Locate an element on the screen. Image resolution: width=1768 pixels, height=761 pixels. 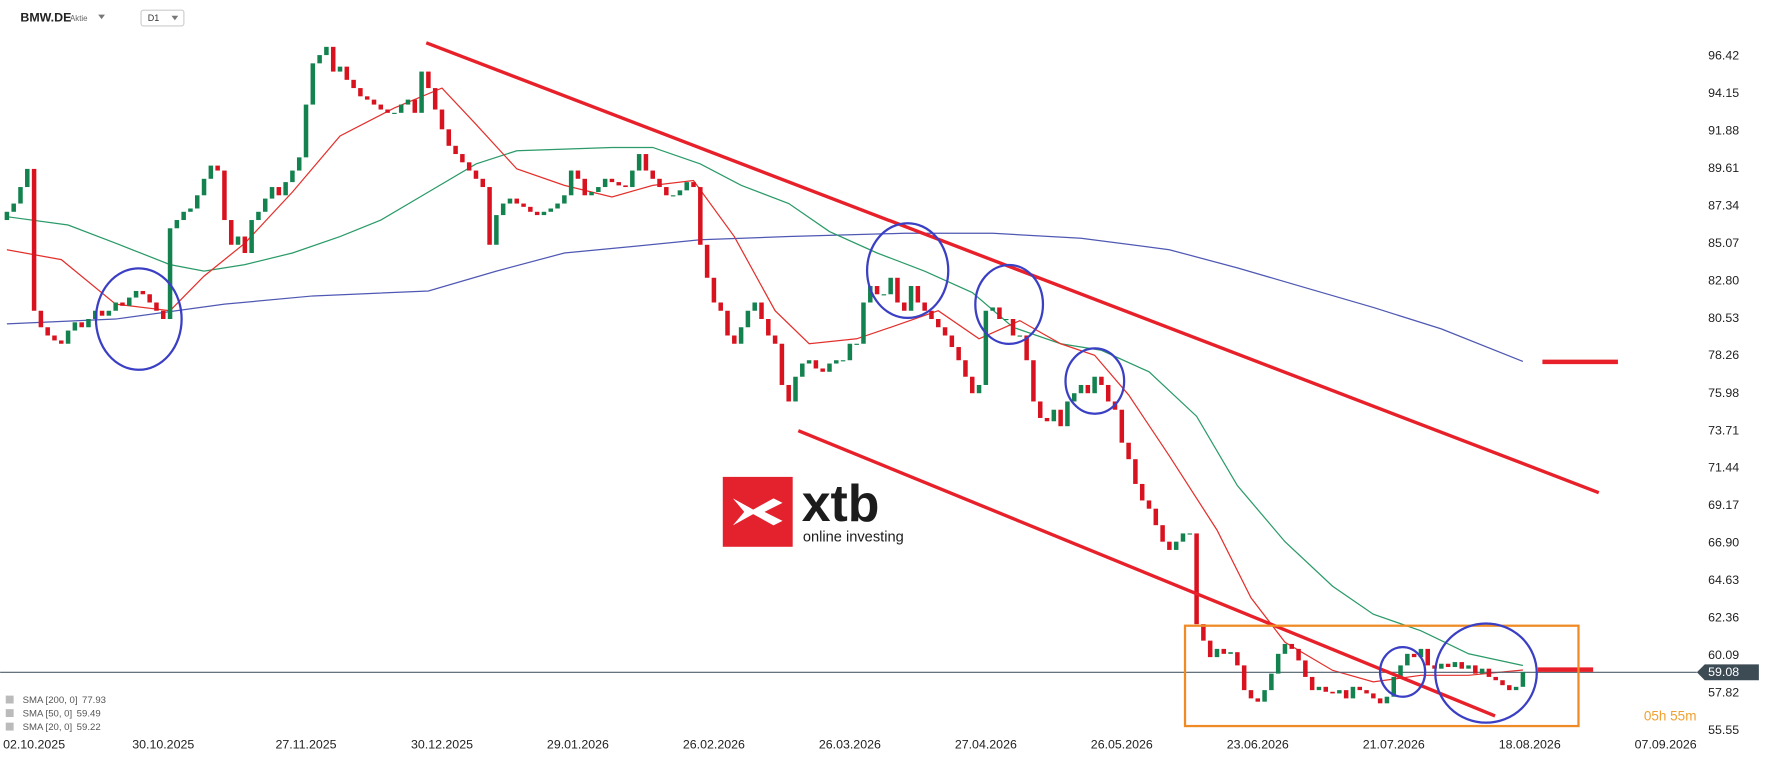
legend-value: 77.93 is located at coordinates (94, 700).